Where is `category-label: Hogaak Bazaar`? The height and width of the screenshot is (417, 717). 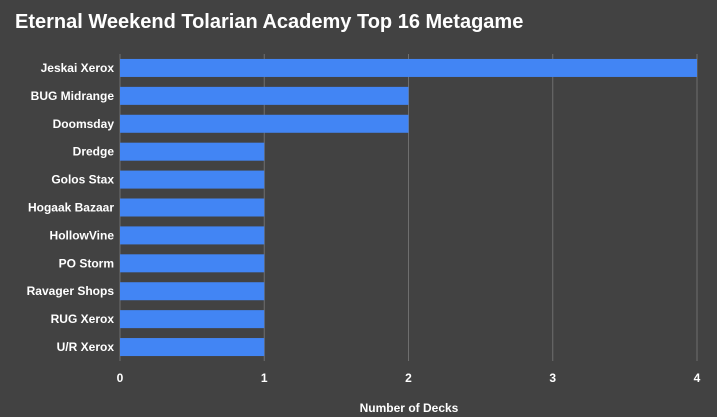
category-label: Hogaak Bazaar is located at coordinates (71, 208).